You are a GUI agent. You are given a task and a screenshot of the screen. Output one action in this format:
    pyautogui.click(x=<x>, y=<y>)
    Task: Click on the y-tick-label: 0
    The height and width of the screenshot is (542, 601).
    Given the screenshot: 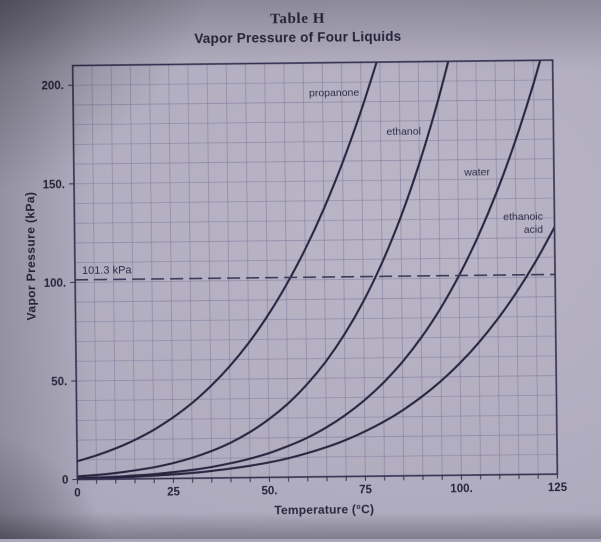 What is the action you would take?
    pyautogui.click(x=65, y=481)
    